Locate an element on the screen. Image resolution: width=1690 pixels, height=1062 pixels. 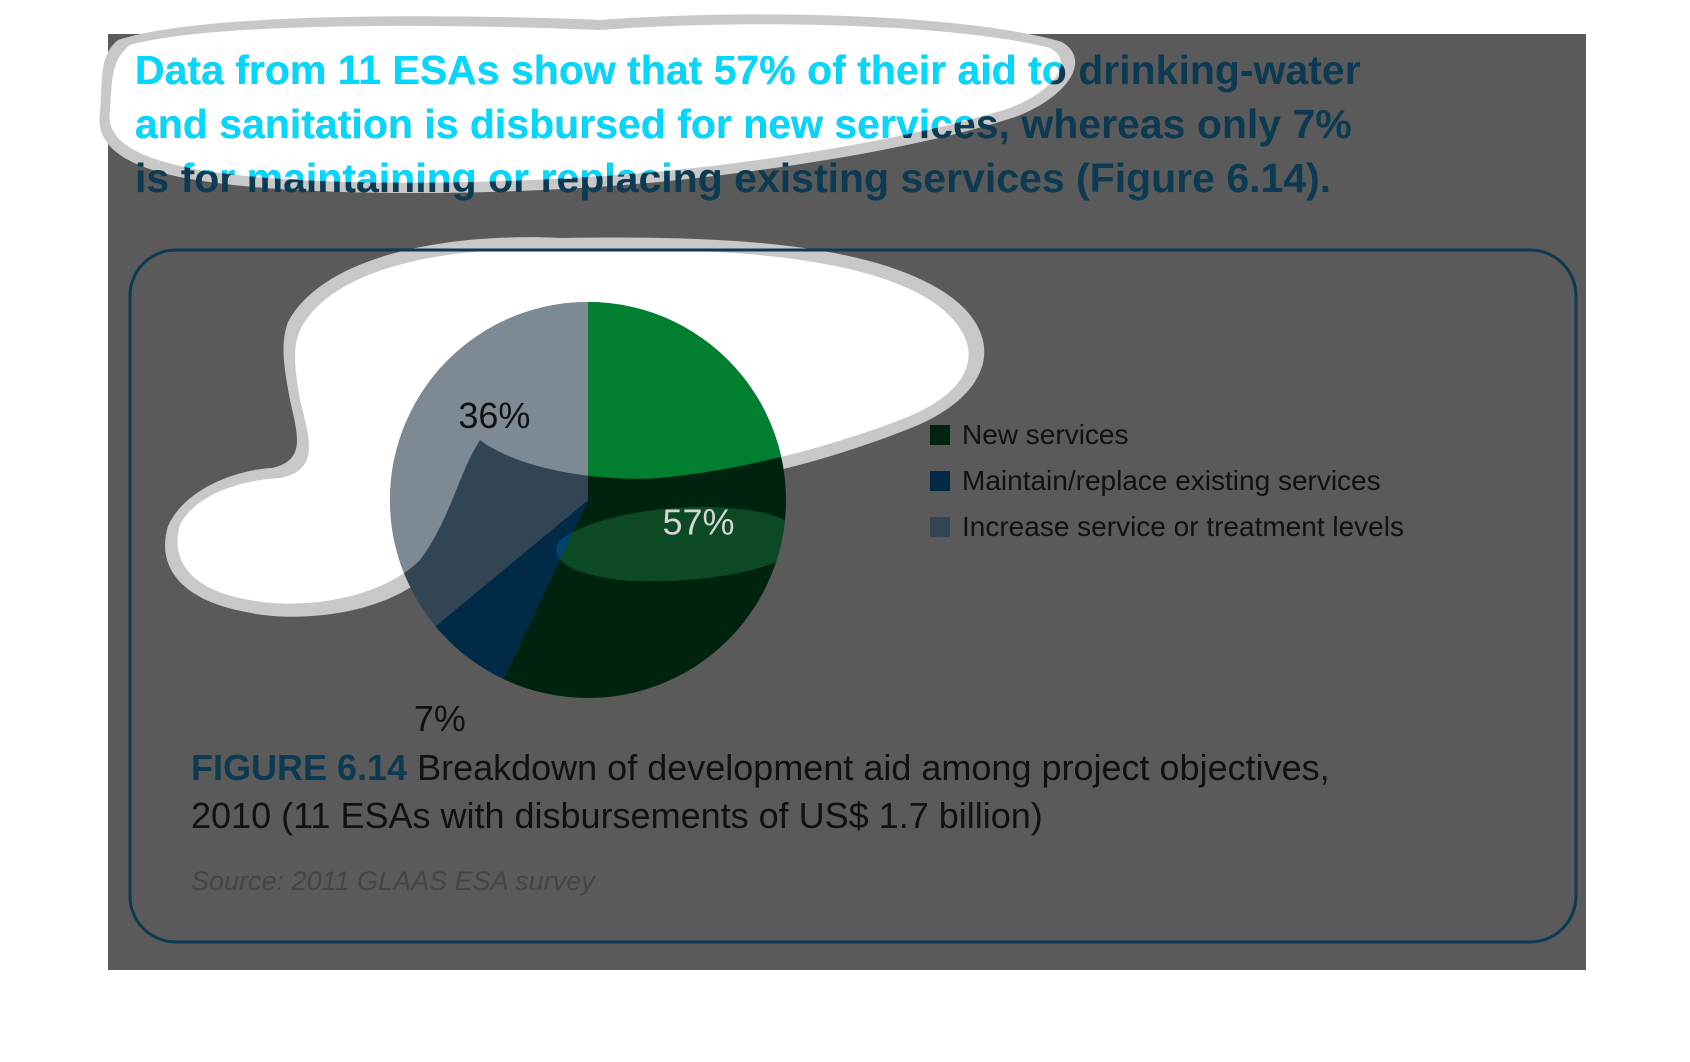
figure-label: FIGURE 6.14 is located at coordinates (299, 767).